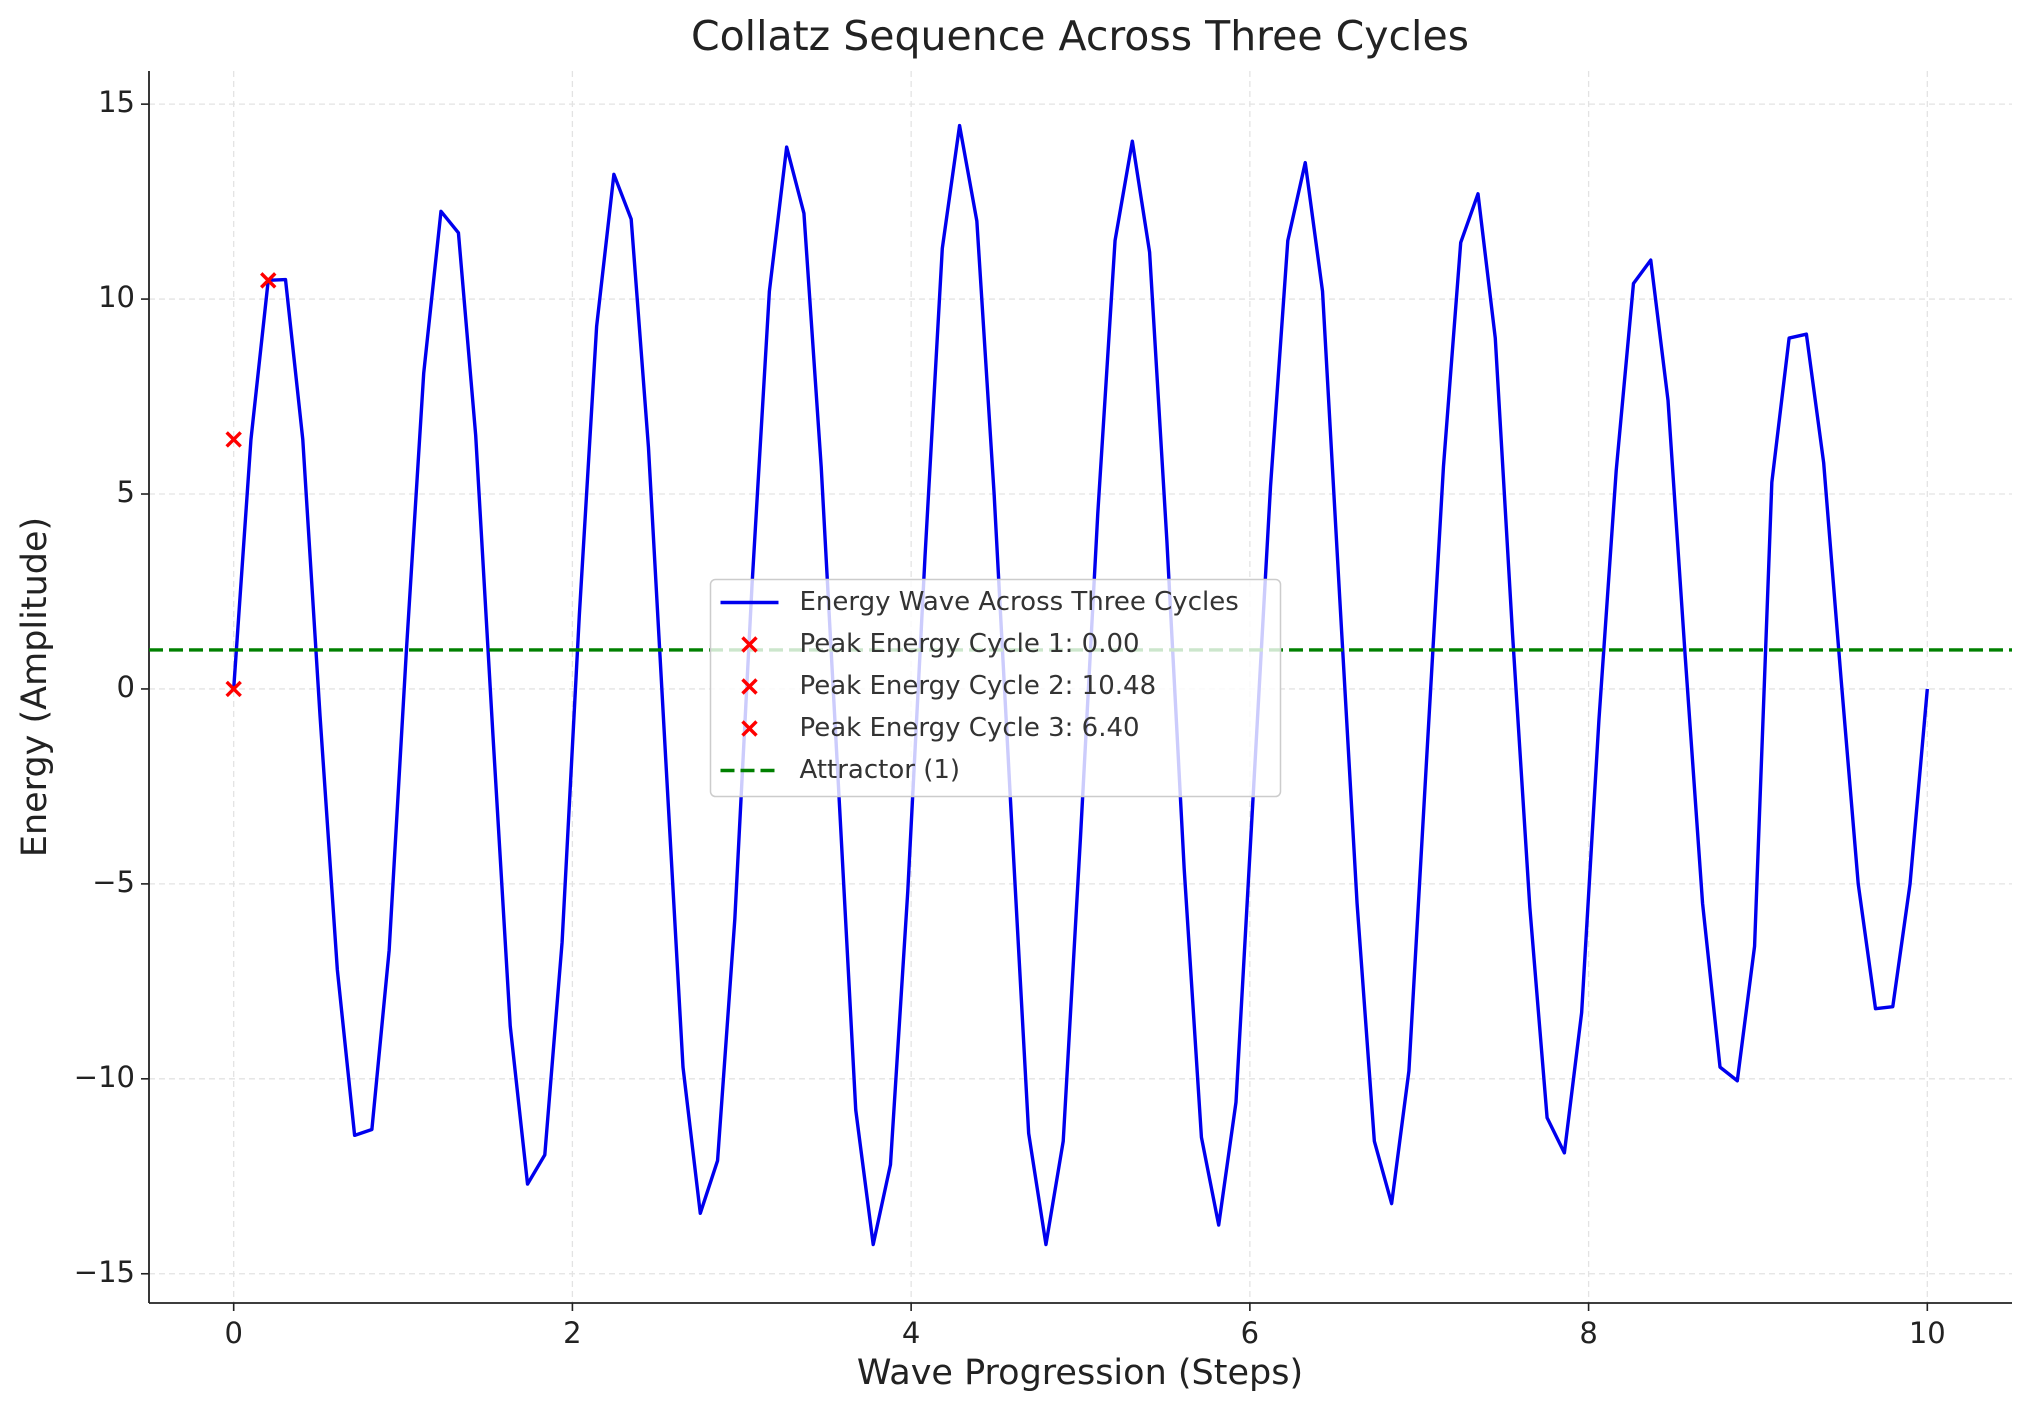  Describe the element at coordinates (1080, 1373) in the screenshot. I see `x-axis-label: Wave Progression (Steps)` at that location.